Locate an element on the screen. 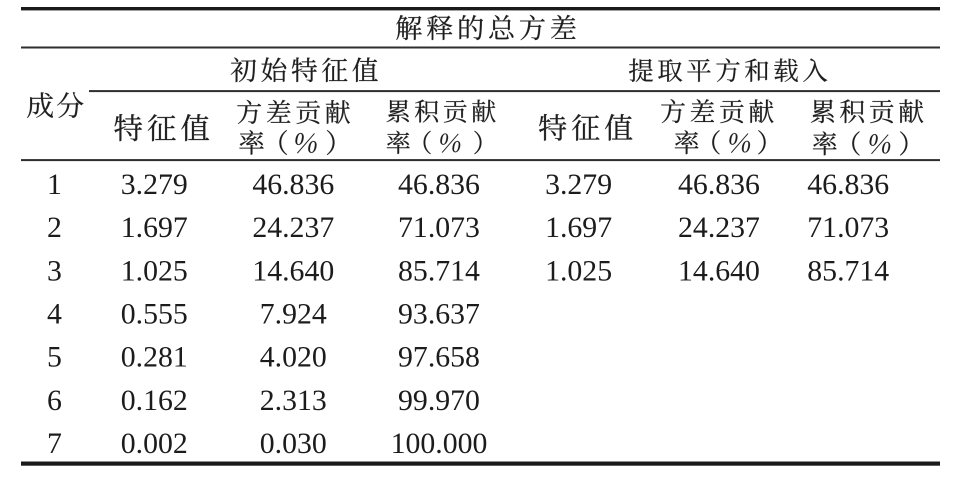 This screenshot has width=961, height=478. svg-text: 0.555 is located at coordinates (154, 314).